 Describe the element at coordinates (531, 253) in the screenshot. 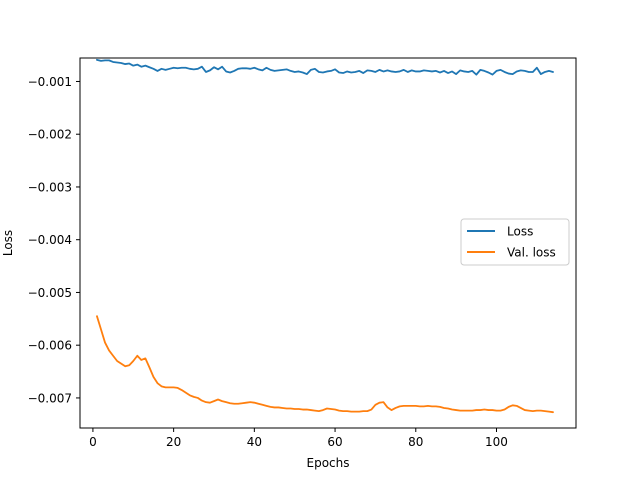

I see `legend-label-val-loss: Val. loss` at that location.